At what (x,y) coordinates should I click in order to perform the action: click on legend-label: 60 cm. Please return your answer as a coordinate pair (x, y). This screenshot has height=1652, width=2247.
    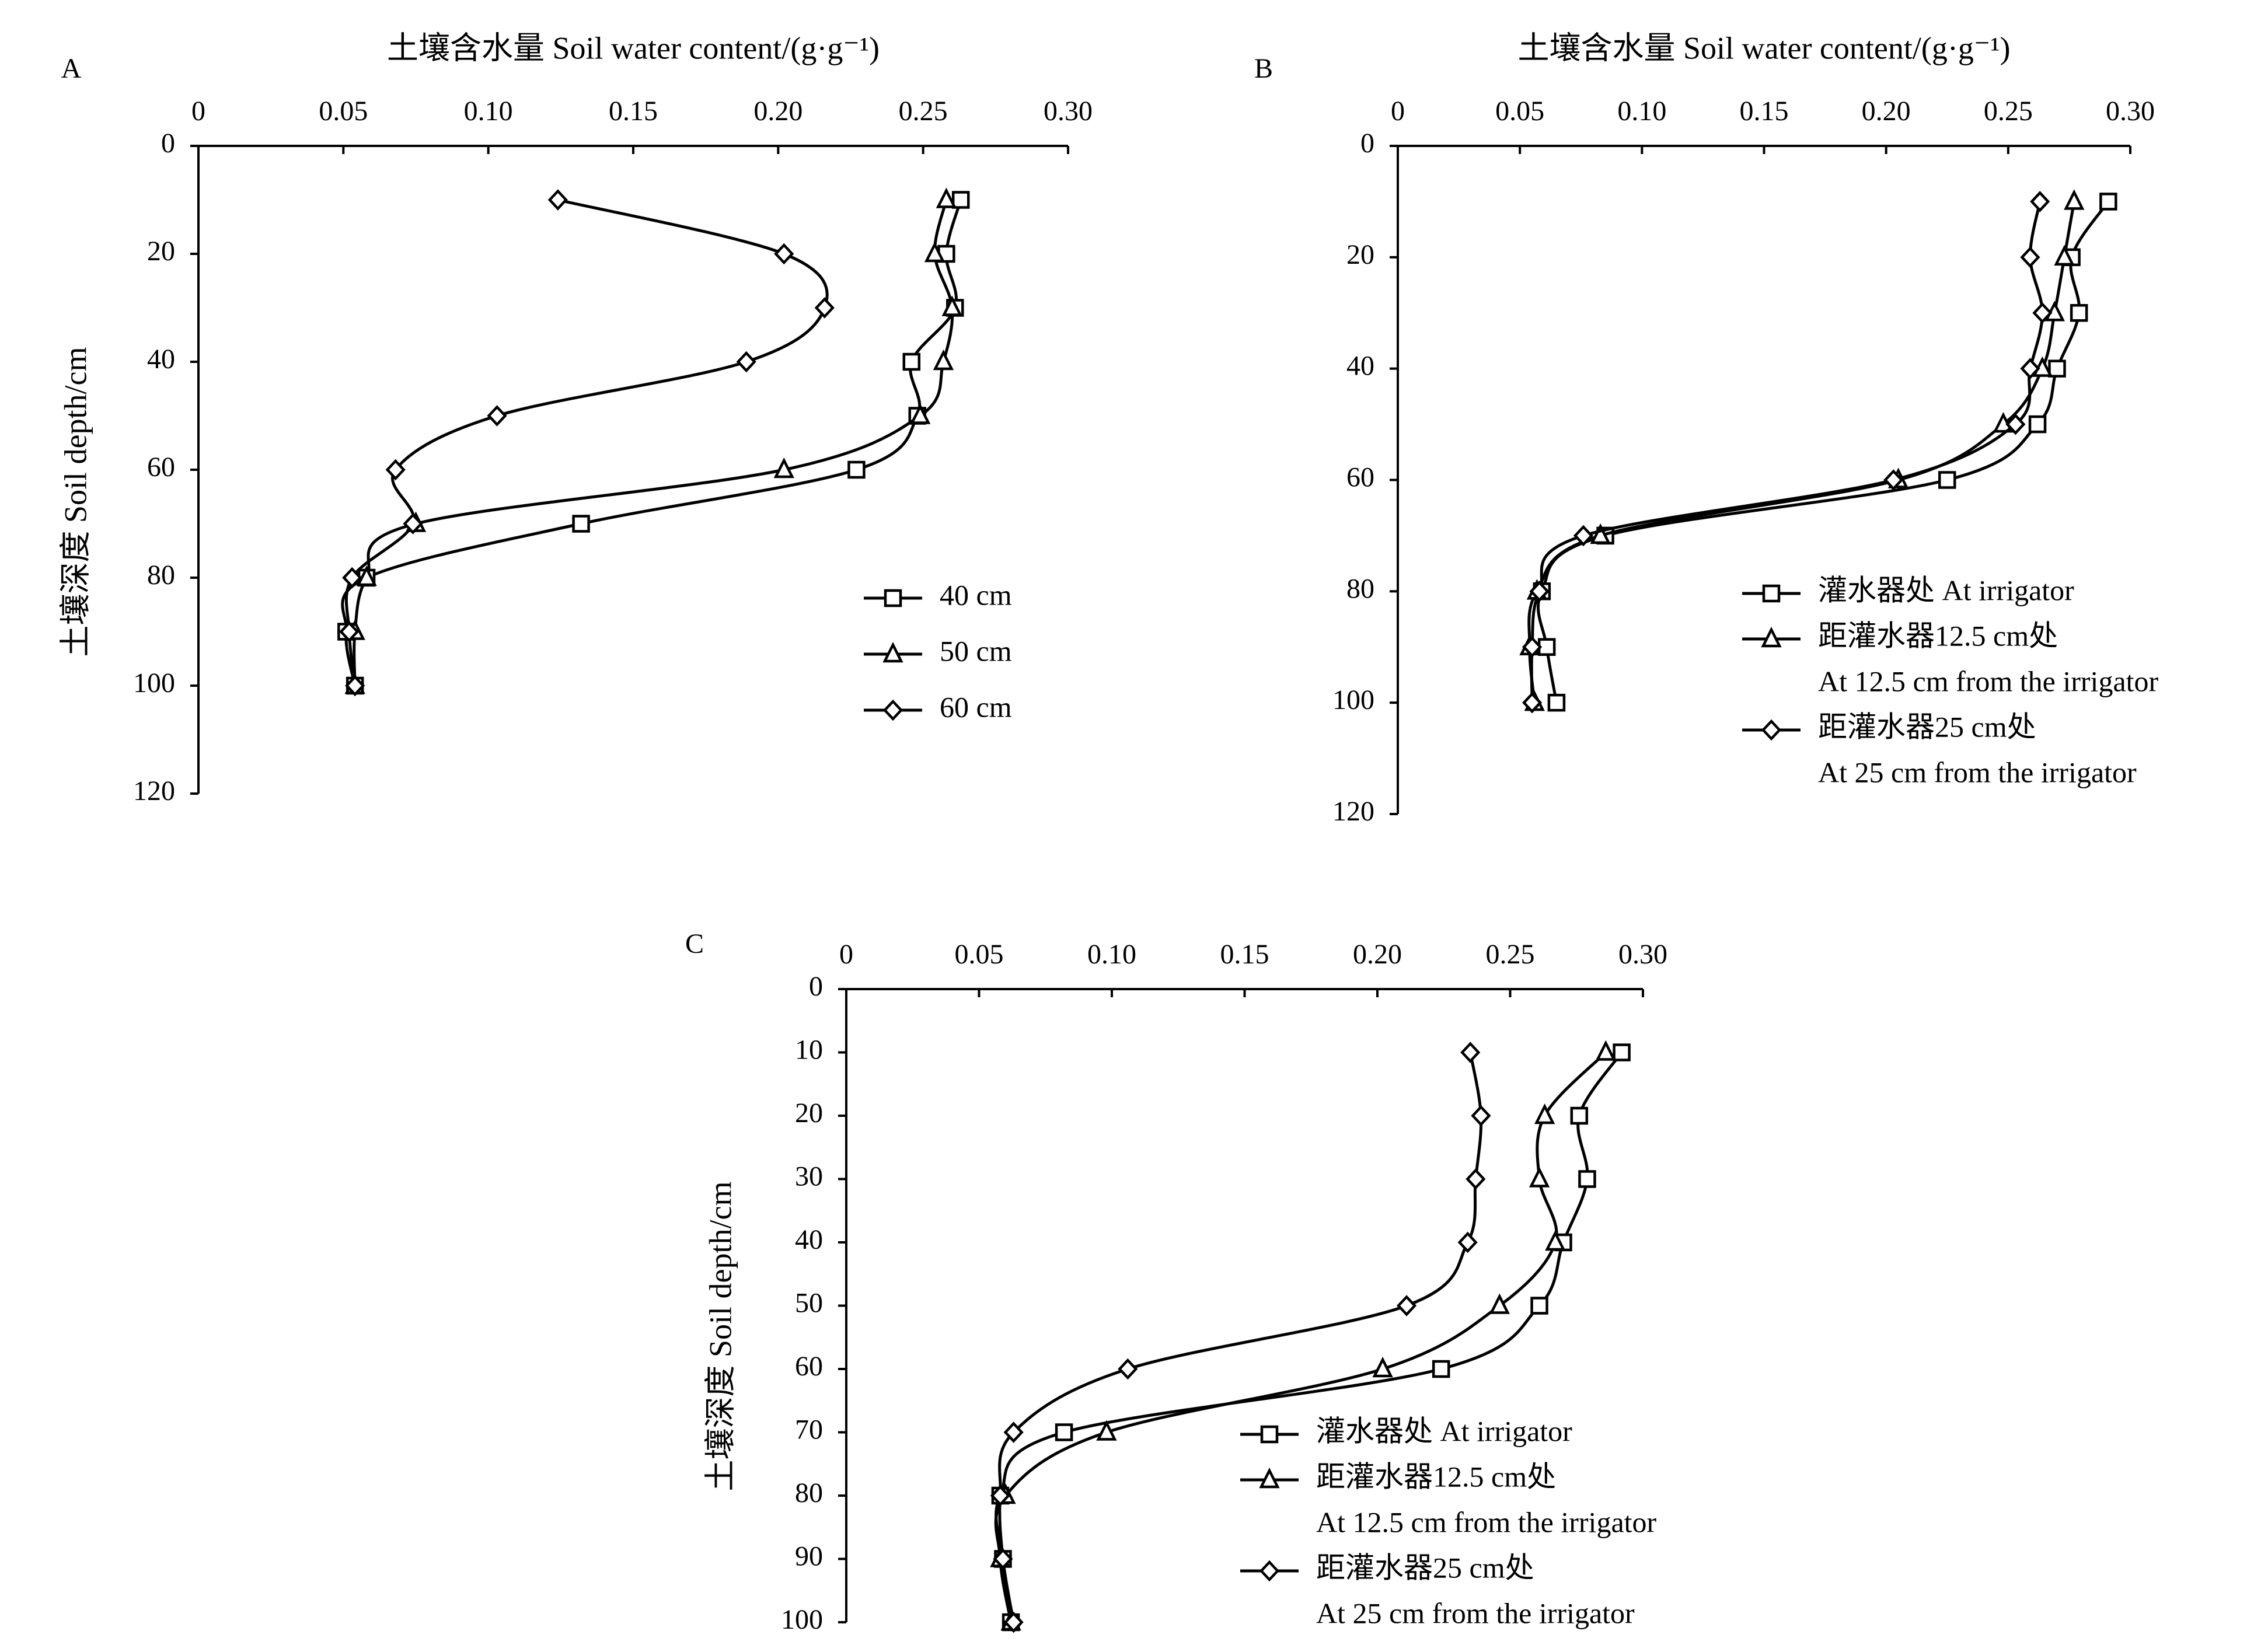
    Looking at the image, I should click on (976, 707).